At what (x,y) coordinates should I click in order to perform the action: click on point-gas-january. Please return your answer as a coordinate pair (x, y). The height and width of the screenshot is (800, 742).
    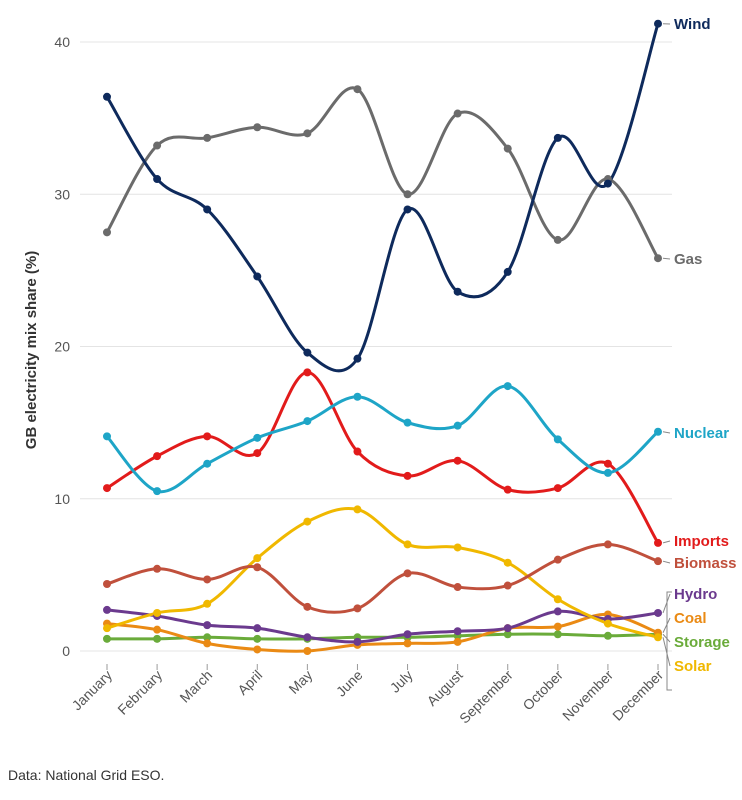
    Looking at the image, I should click on (107, 232).